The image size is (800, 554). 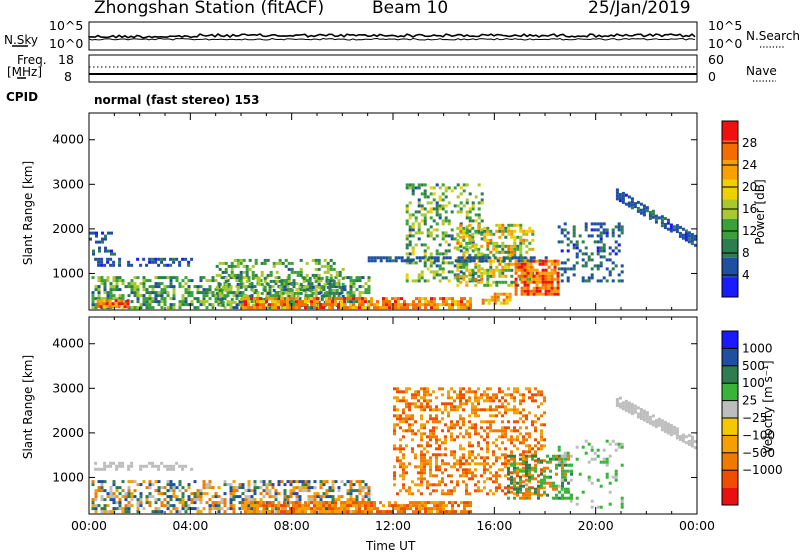 I want to click on x-tick-label: 16:00, so click(x=494, y=525).